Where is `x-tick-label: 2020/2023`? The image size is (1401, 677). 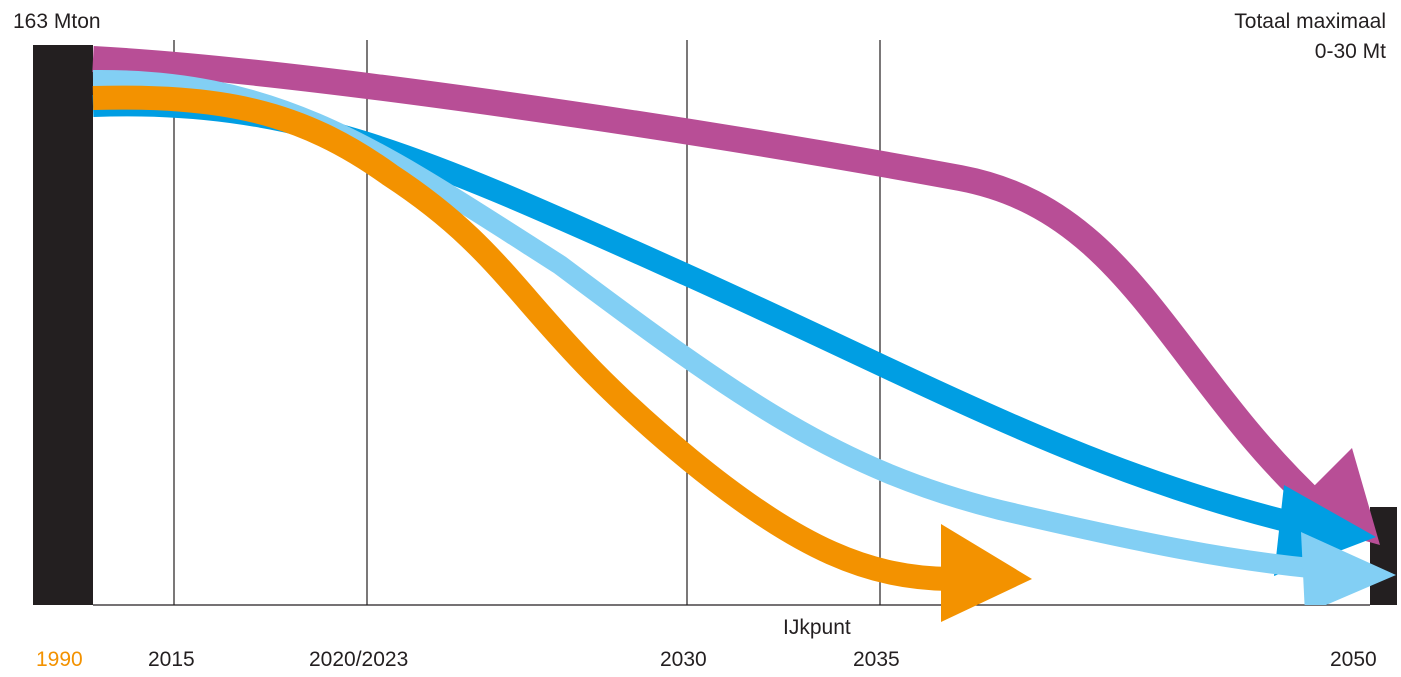
x-tick-label: 2020/2023 is located at coordinates (359, 659).